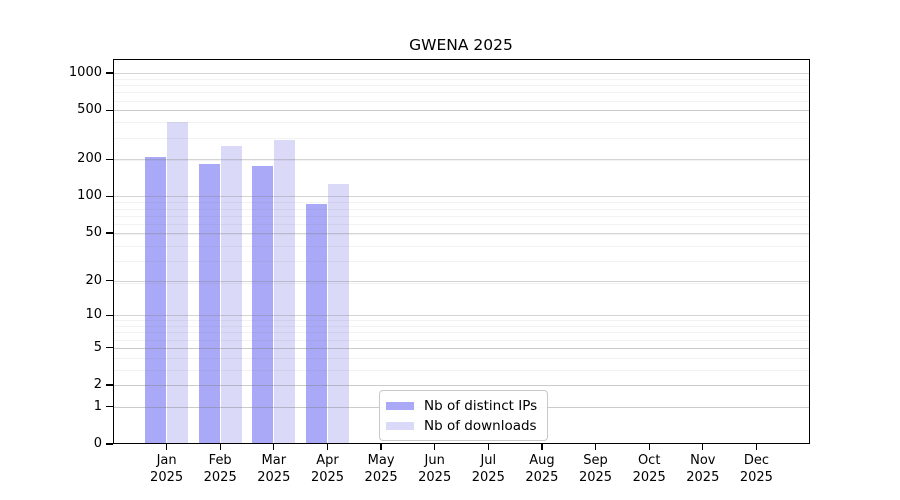 This screenshot has height=500, width=900. What do you see at coordinates (263, 305) in the screenshot?
I see `bar-nb-of-distinct-ips-mar` at bounding box center [263, 305].